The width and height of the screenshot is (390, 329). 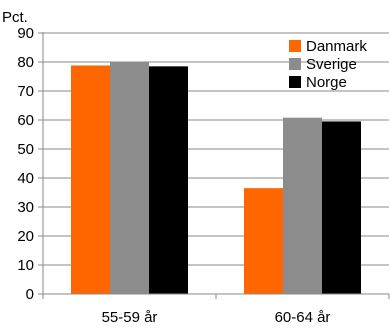 I want to click on legend-label-danmark: Danmark, so click(x=336, y=46).